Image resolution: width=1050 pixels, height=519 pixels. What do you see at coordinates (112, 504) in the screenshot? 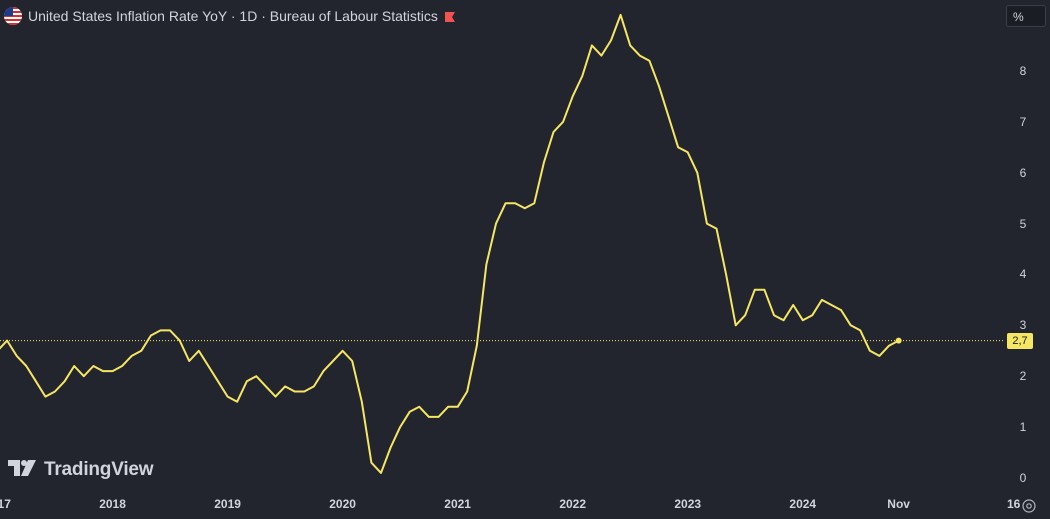
I see `x-tick-label: 2018` at bounding box center [112, 504].